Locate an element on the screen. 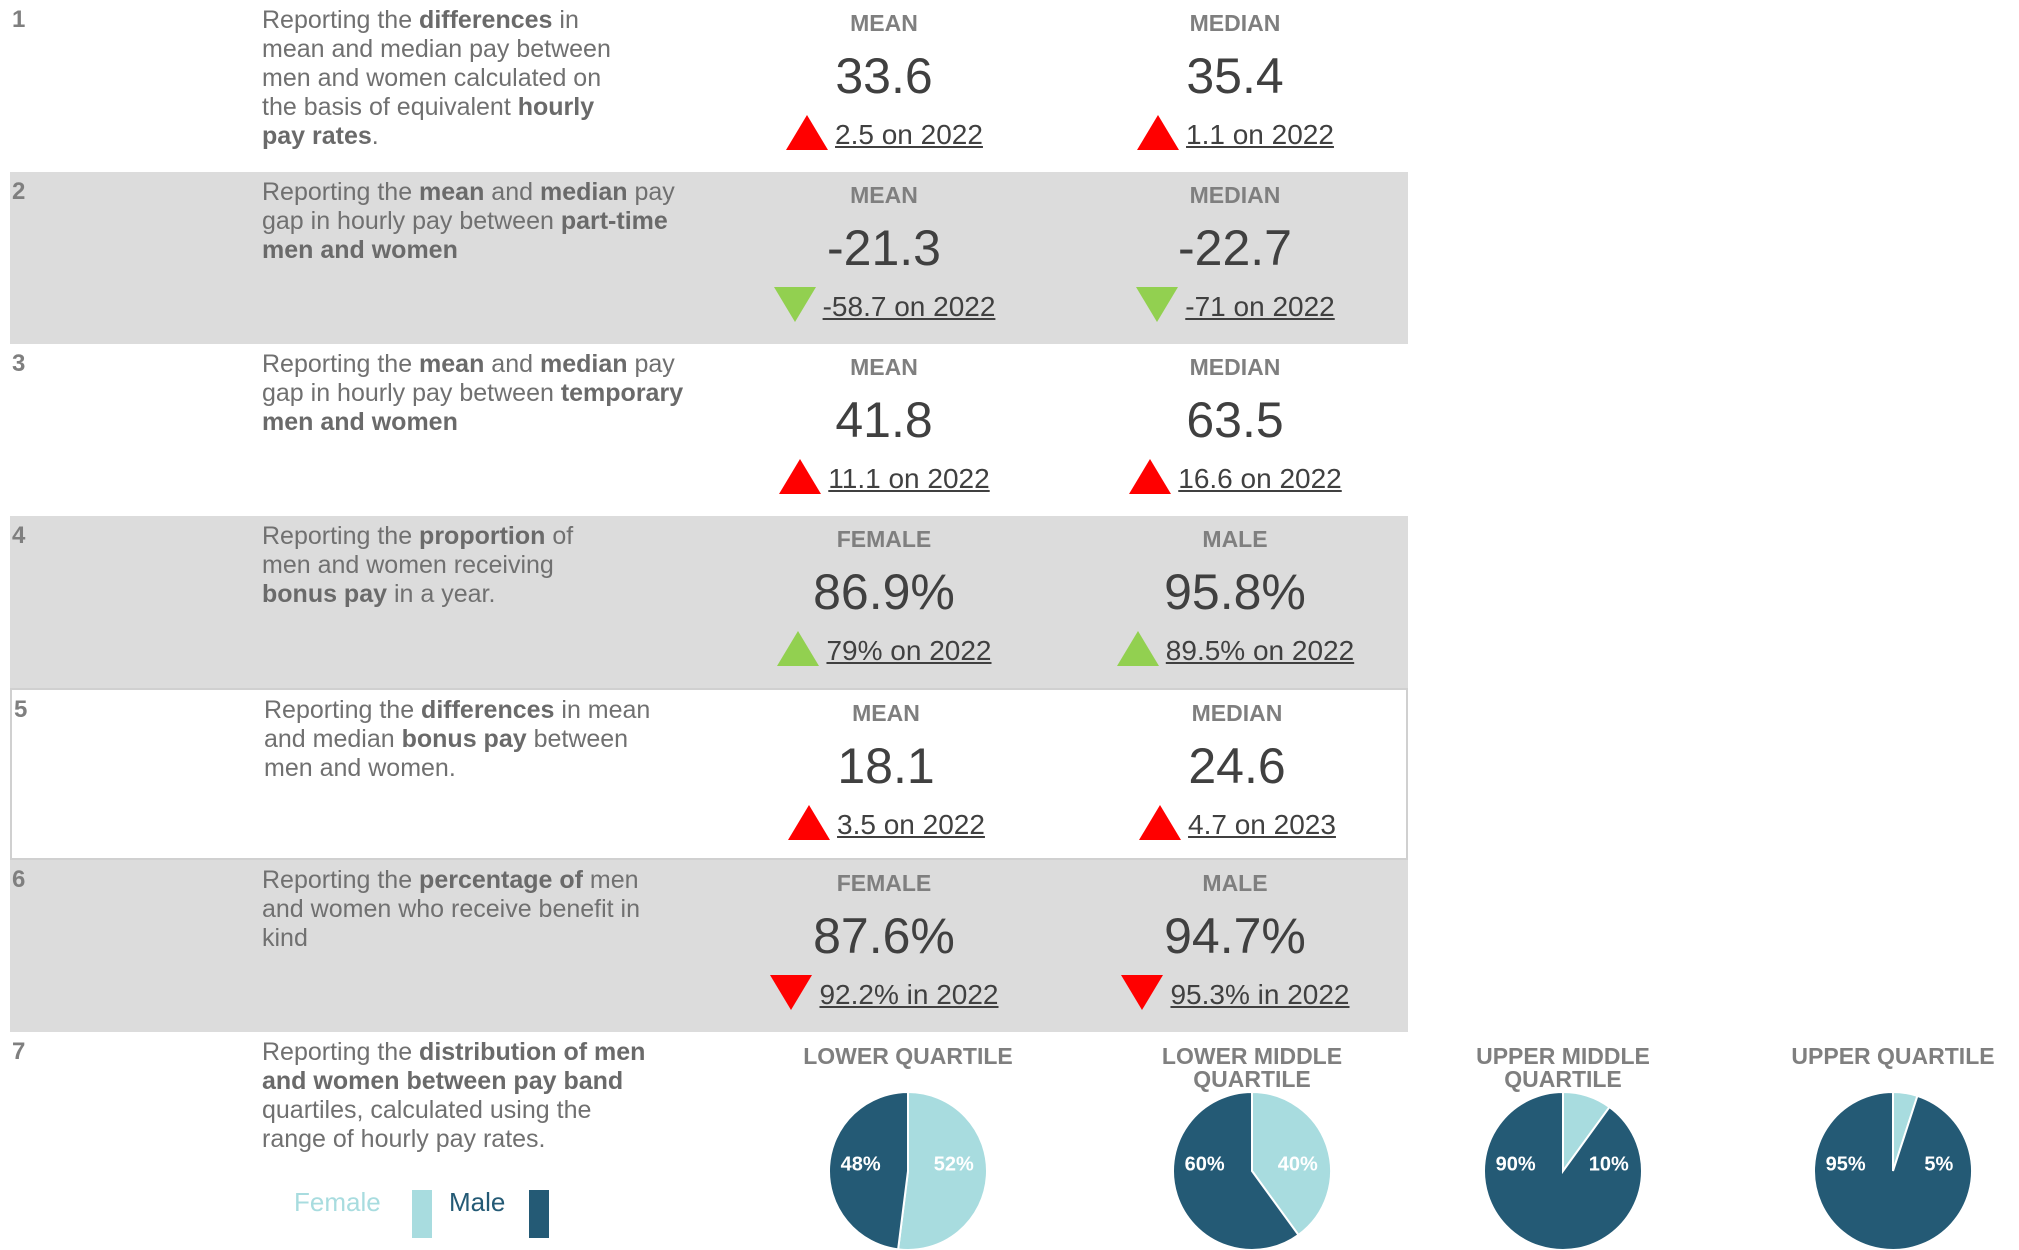 This screenshot has width=2019, height=1250. change-text: 11.1 on 2022 is located at coordinates (909, 478).